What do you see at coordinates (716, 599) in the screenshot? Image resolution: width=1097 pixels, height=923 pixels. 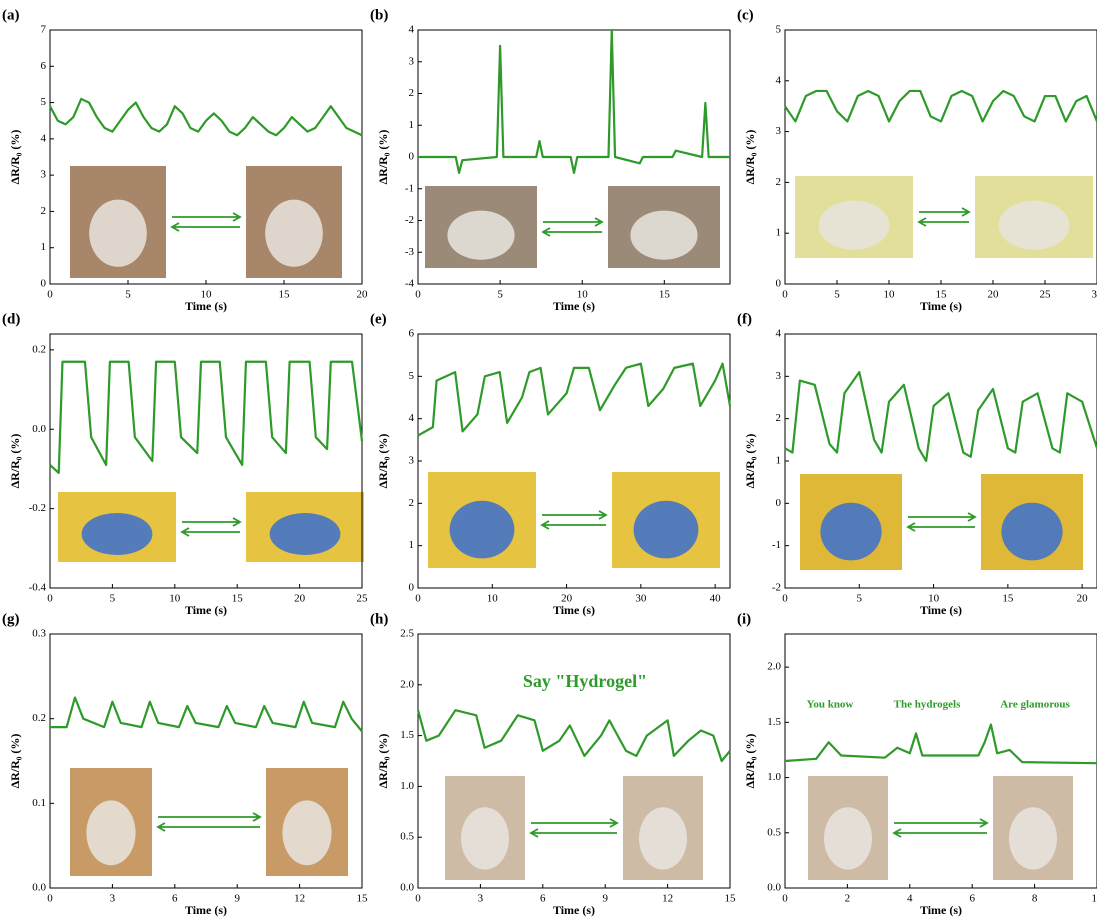 I see `x-tick-label: 40` at bounding box center [716, 599].